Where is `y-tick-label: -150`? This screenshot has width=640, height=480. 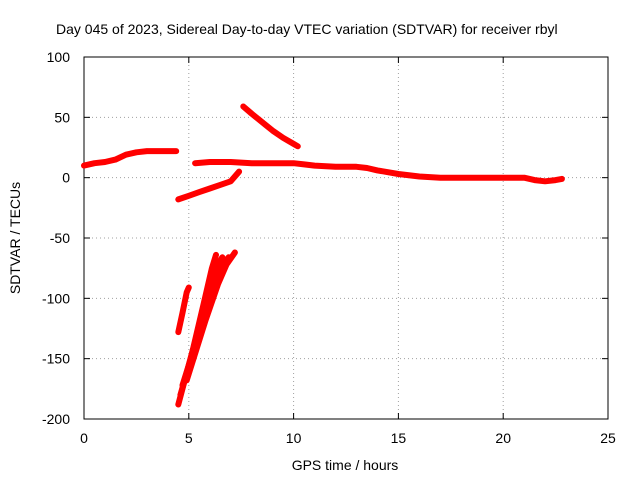
y-tick-label: -150 is located at coordinates (56, 359).